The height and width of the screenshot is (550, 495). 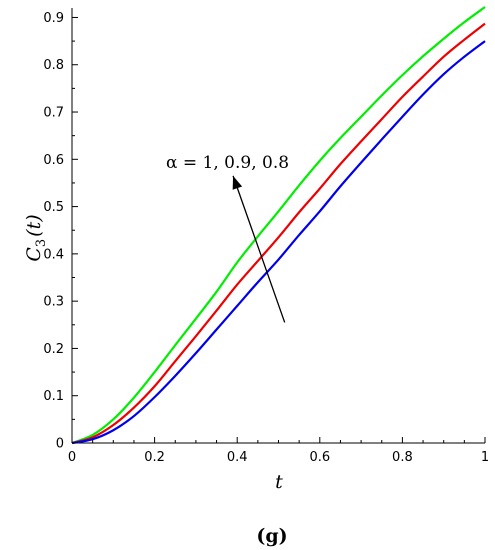 I want to click on y-axis-label-main: C, so click(x=34, y=254).